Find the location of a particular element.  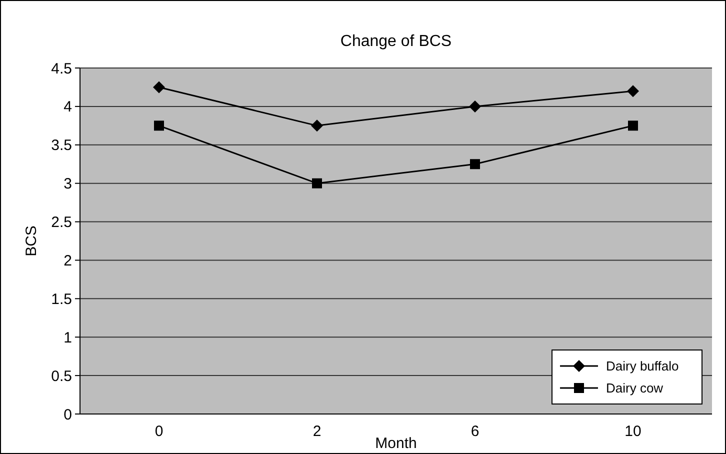

x-tick-label: 10 is located at coordinates (633, 431).